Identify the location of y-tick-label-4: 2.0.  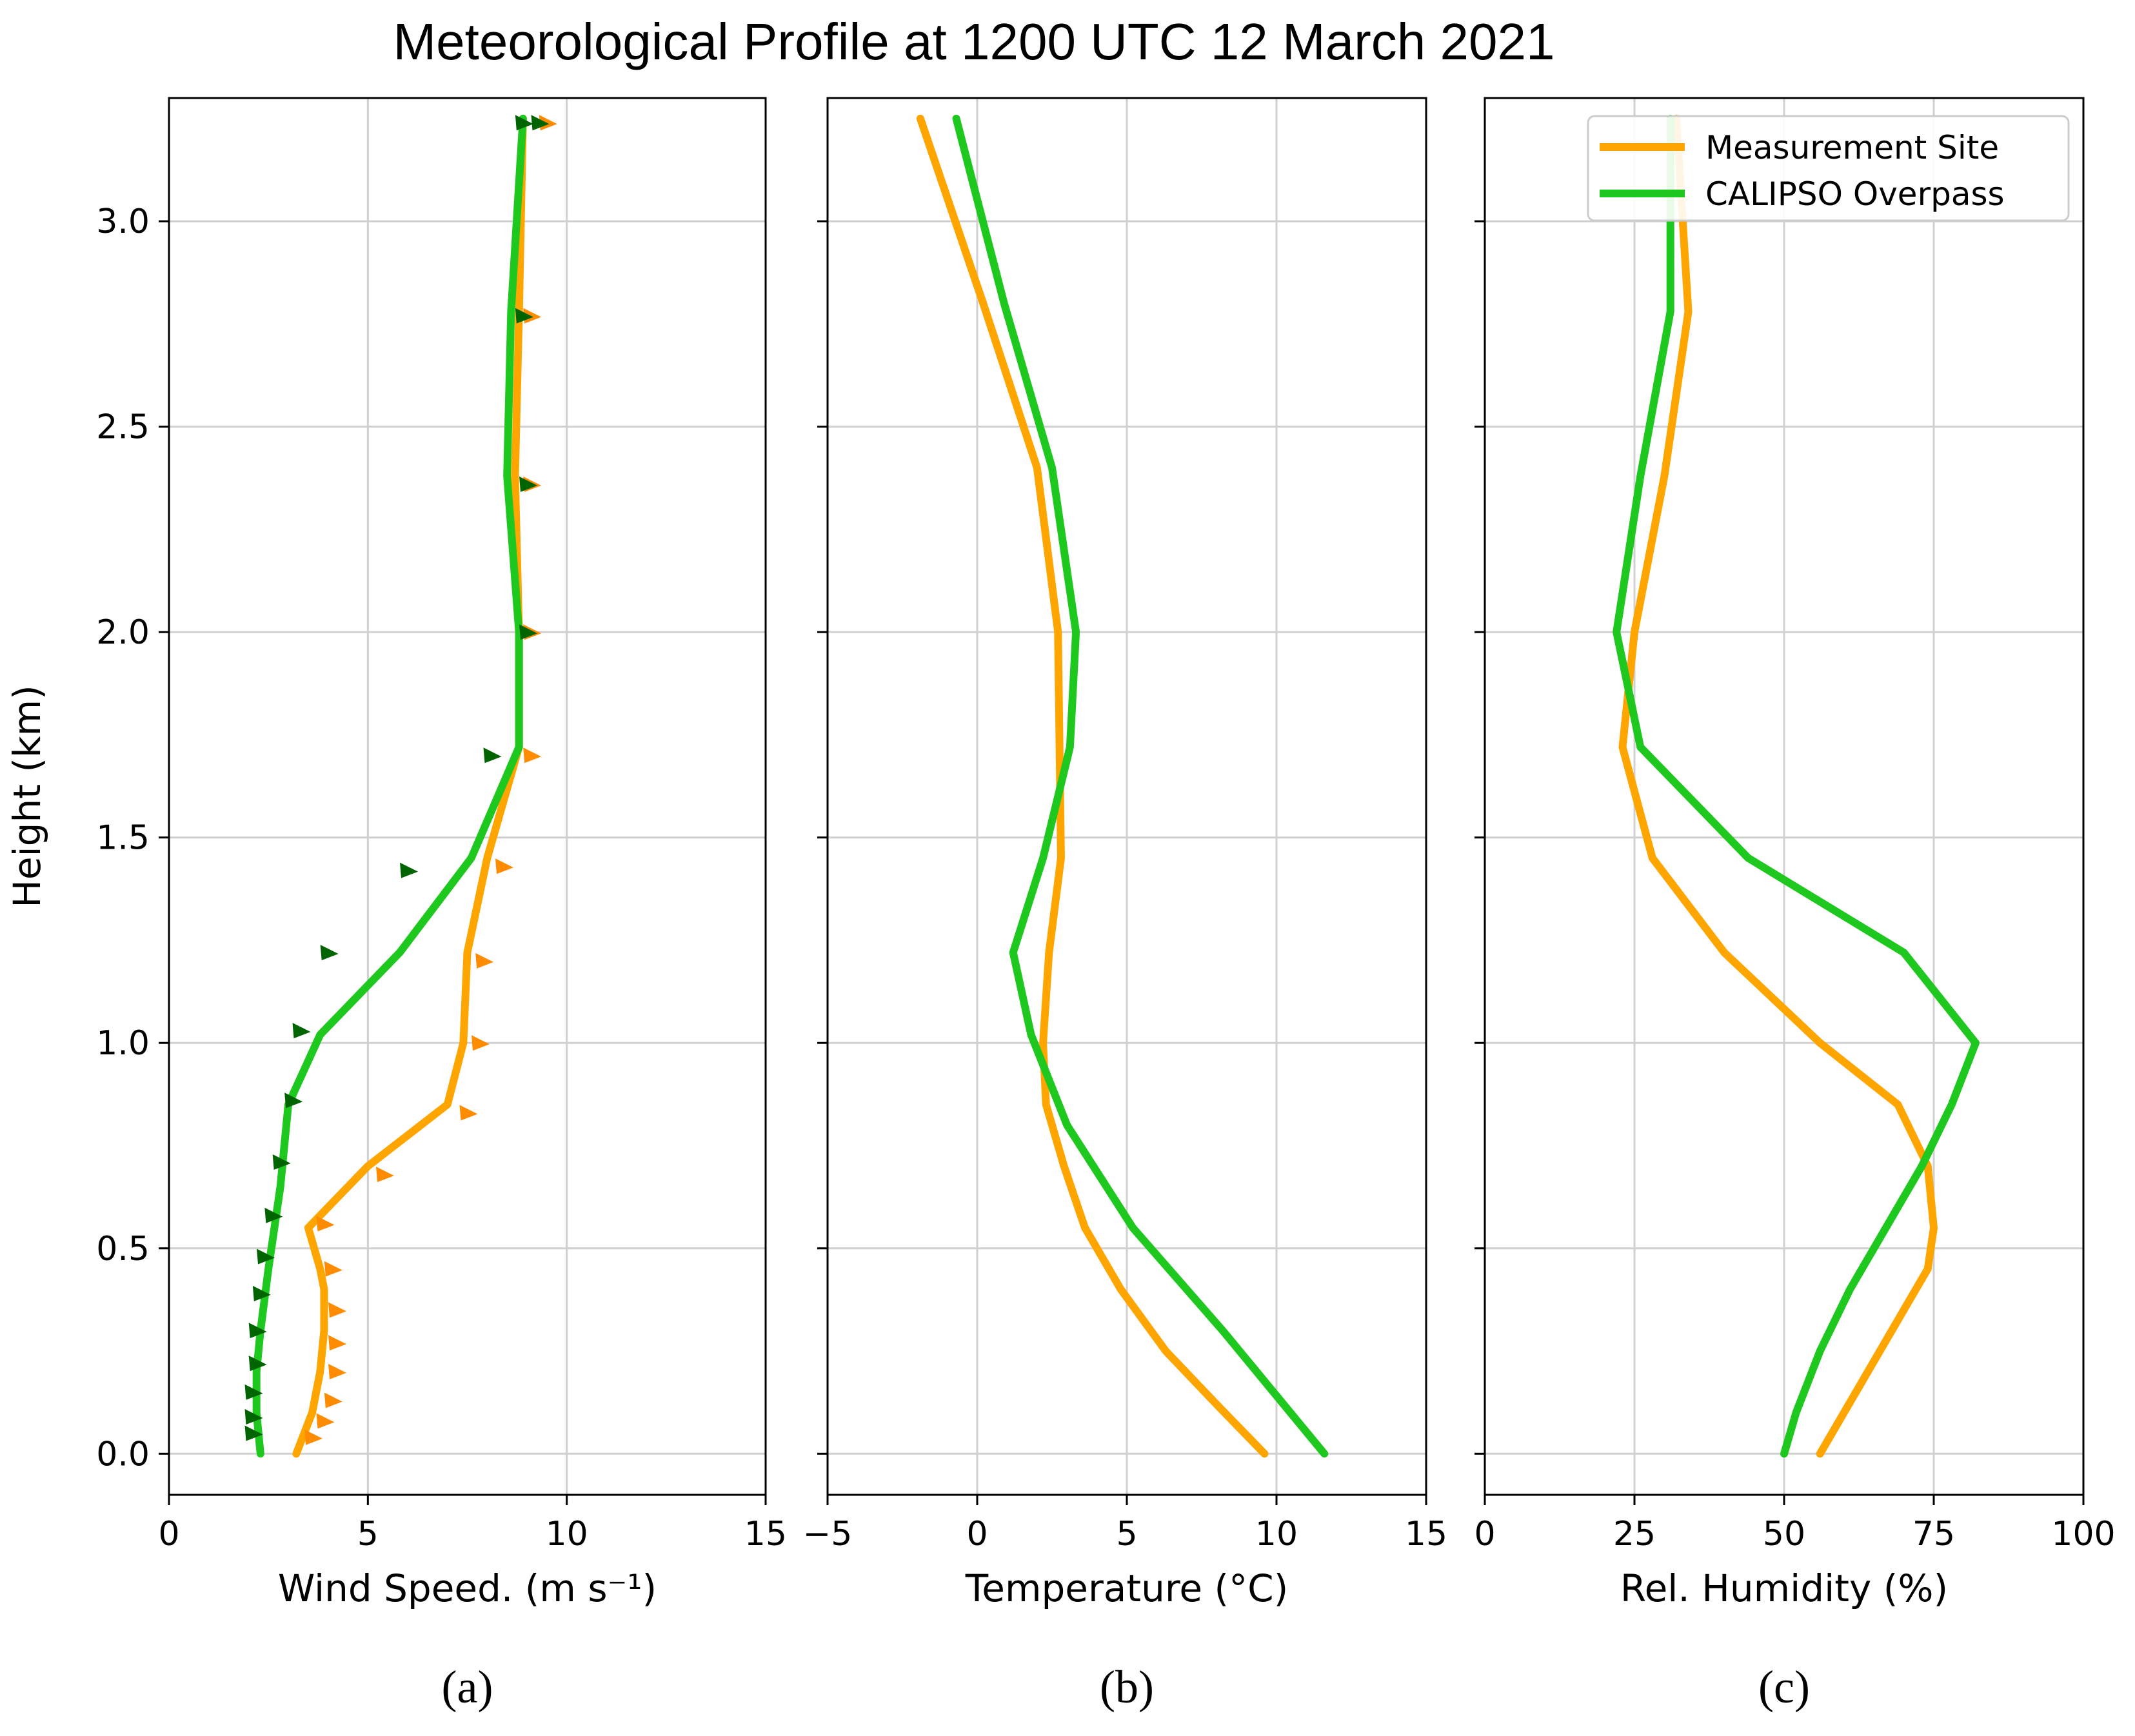
(123, 632).